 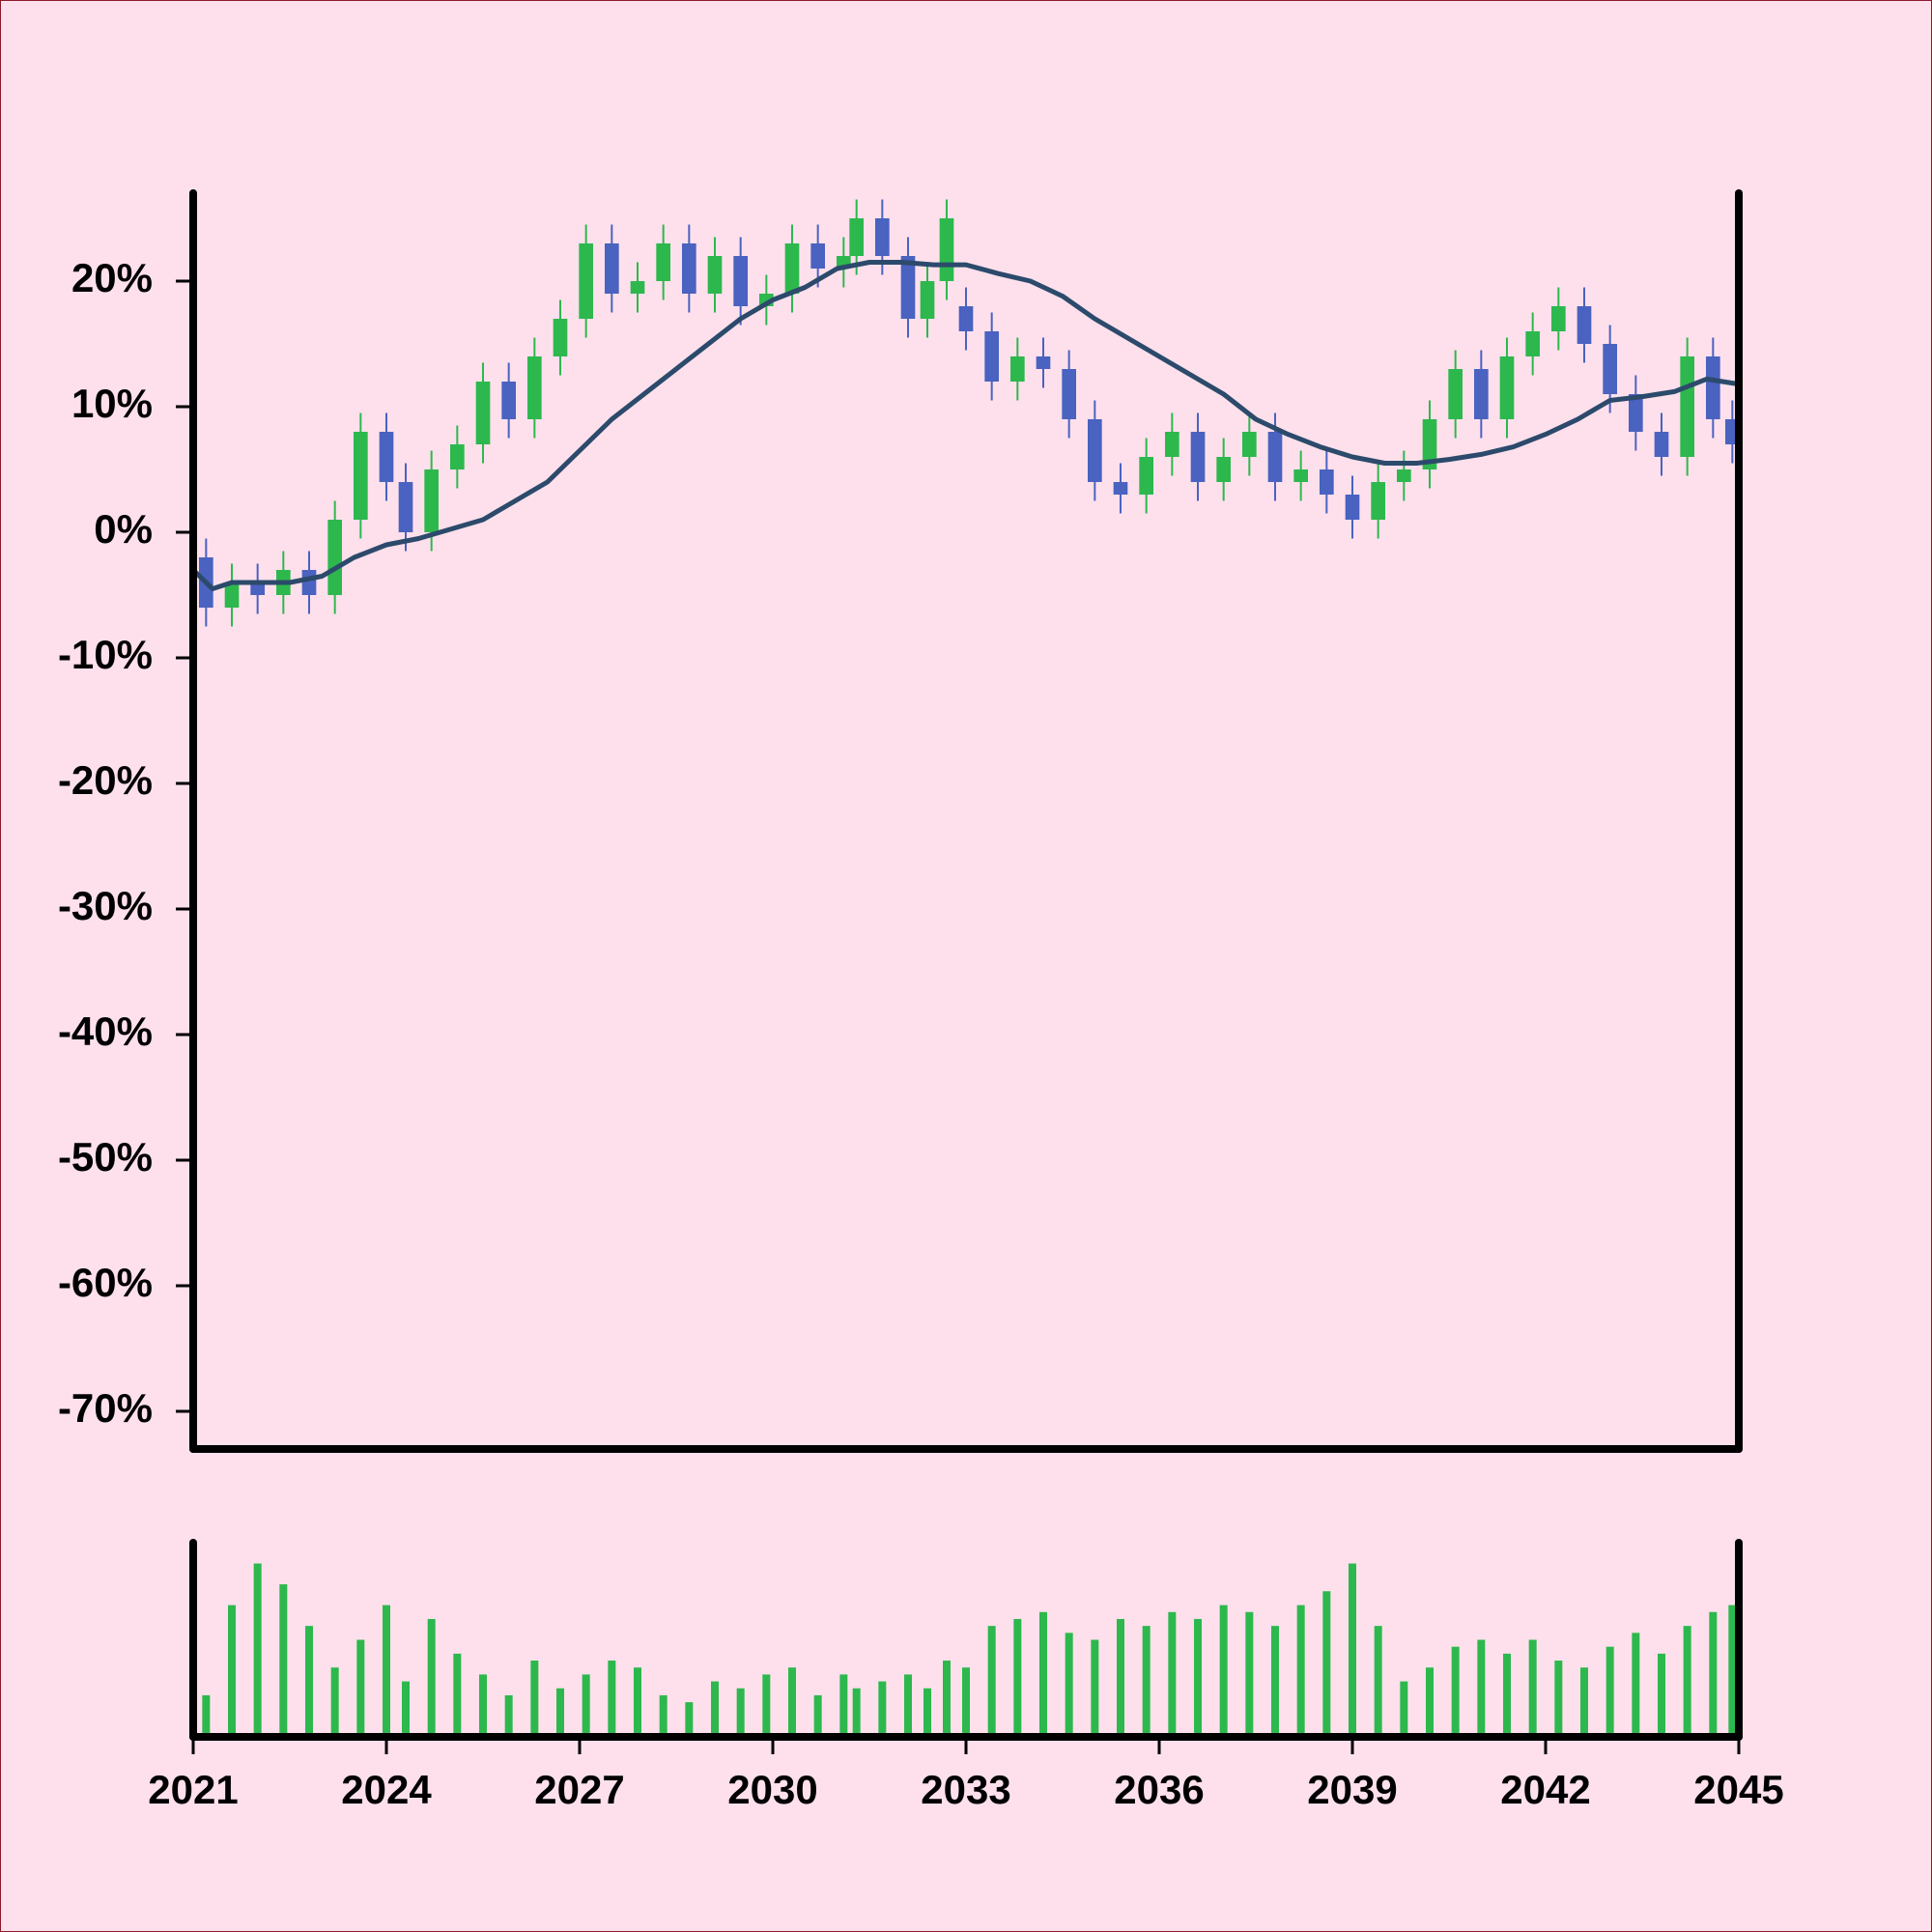 I want to click on y-tick-label: -70%, so click(x=105, y=1408).